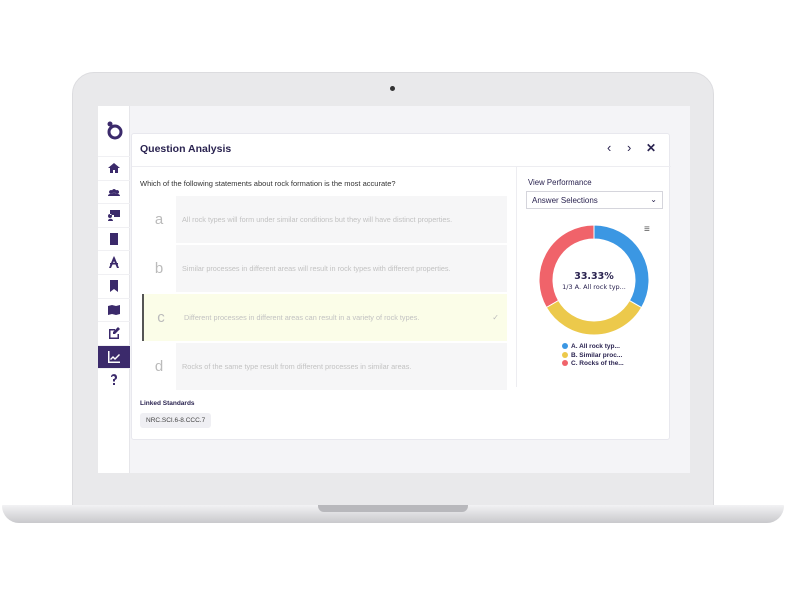 Image resolution: width=786 pixels, height=600 pixels. I want to click on bookmark-icon, so click(114, 286).